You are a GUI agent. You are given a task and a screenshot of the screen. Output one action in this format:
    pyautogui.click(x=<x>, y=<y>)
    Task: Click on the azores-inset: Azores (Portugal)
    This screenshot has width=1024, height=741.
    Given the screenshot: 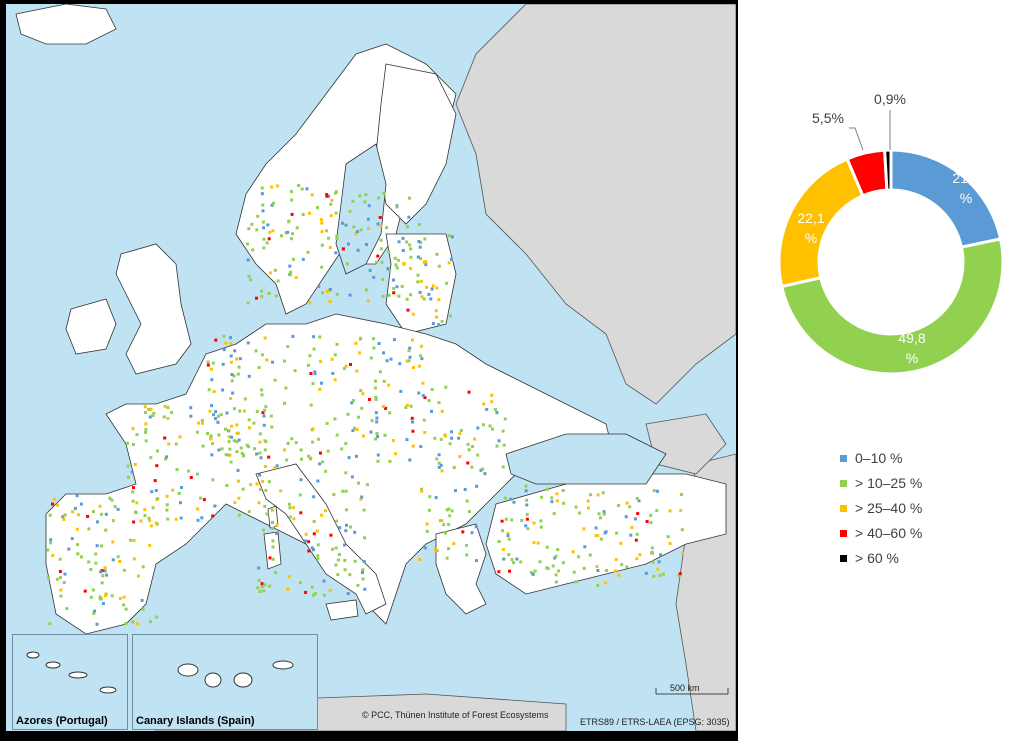 What is the action you would take?
    pyautogui.click(x=70, y=682)
    